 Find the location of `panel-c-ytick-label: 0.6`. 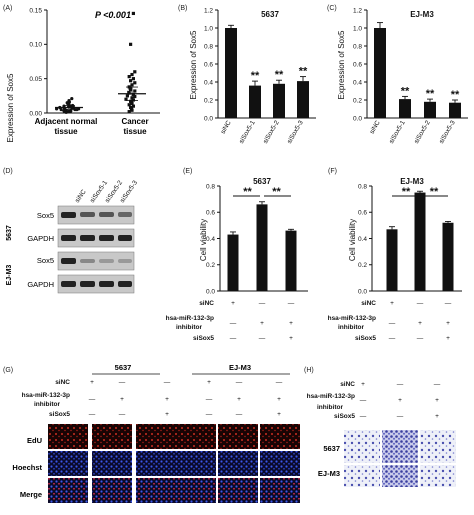

panel-c-ytick-label: 0.6 is located at coordinates (357, 64).